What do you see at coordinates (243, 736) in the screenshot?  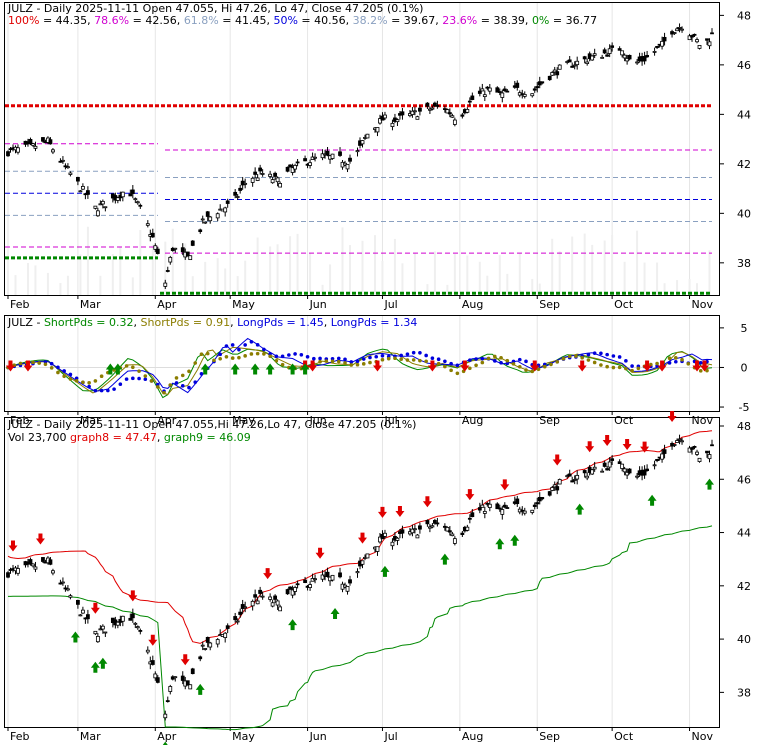 I see `signal-month-label: May` at bounding box center [243, 736].